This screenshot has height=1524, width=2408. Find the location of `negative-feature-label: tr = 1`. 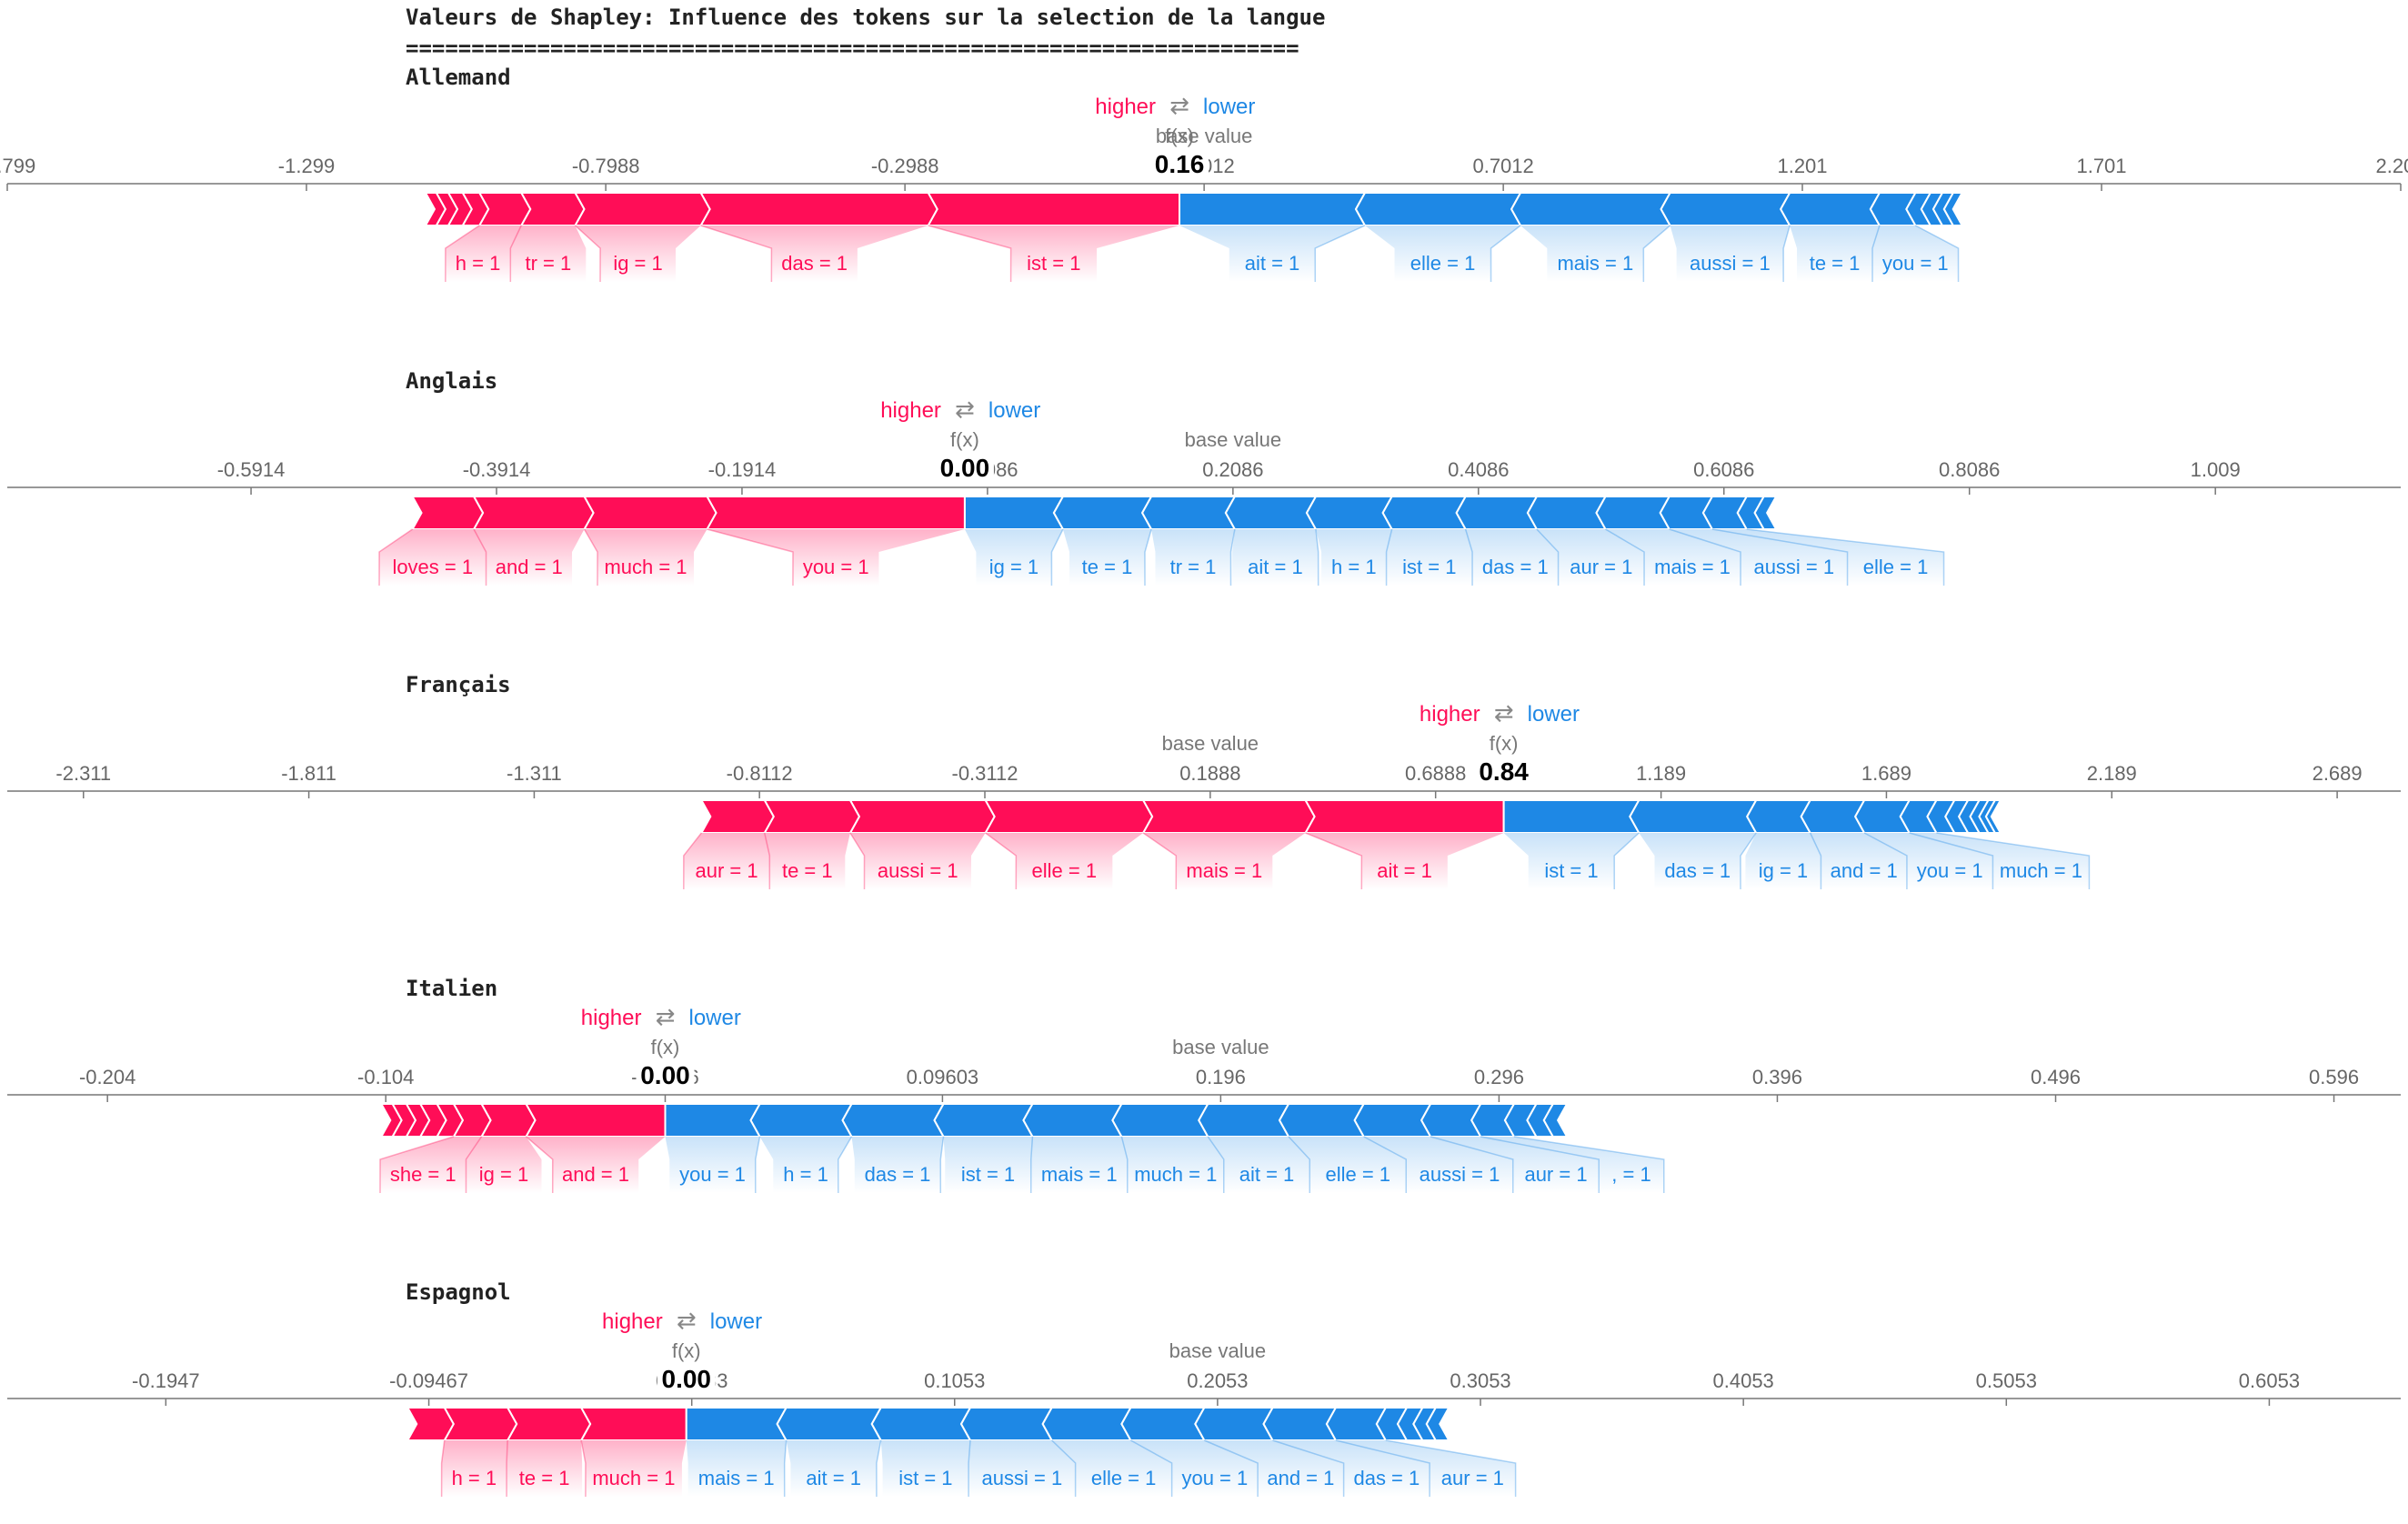

negative-feature-label: tr = 1 is located at coordinates (1193, 567).